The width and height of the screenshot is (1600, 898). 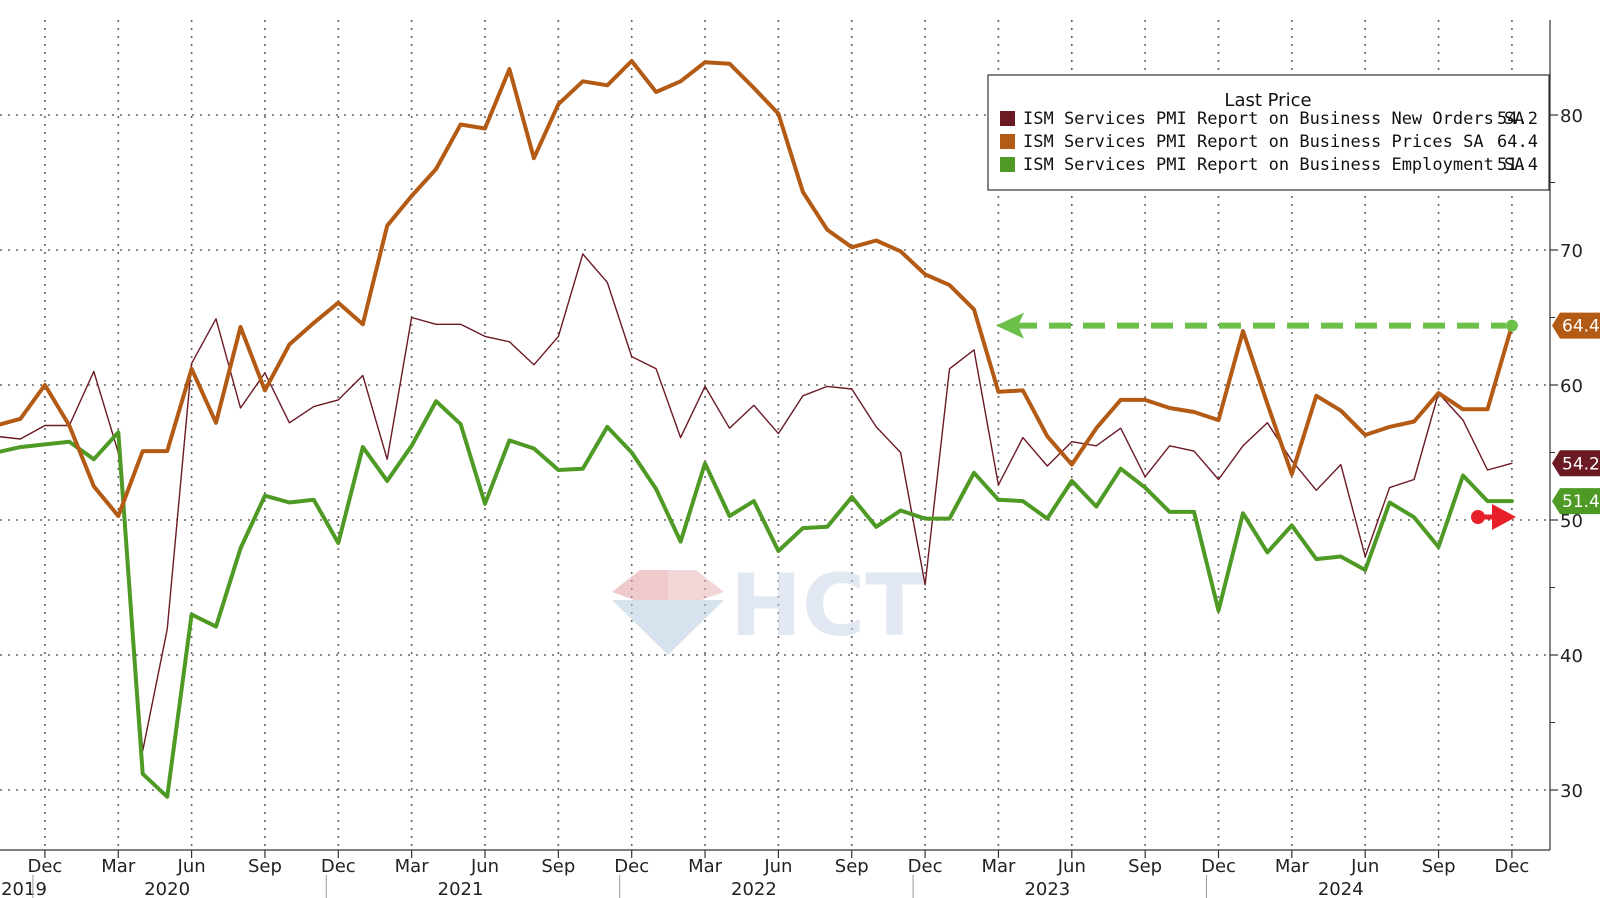 What do you see at coordinates (1511, 325) in the screenshot?
I see `annotation-end-dot` at bounding box center [1511, 325].